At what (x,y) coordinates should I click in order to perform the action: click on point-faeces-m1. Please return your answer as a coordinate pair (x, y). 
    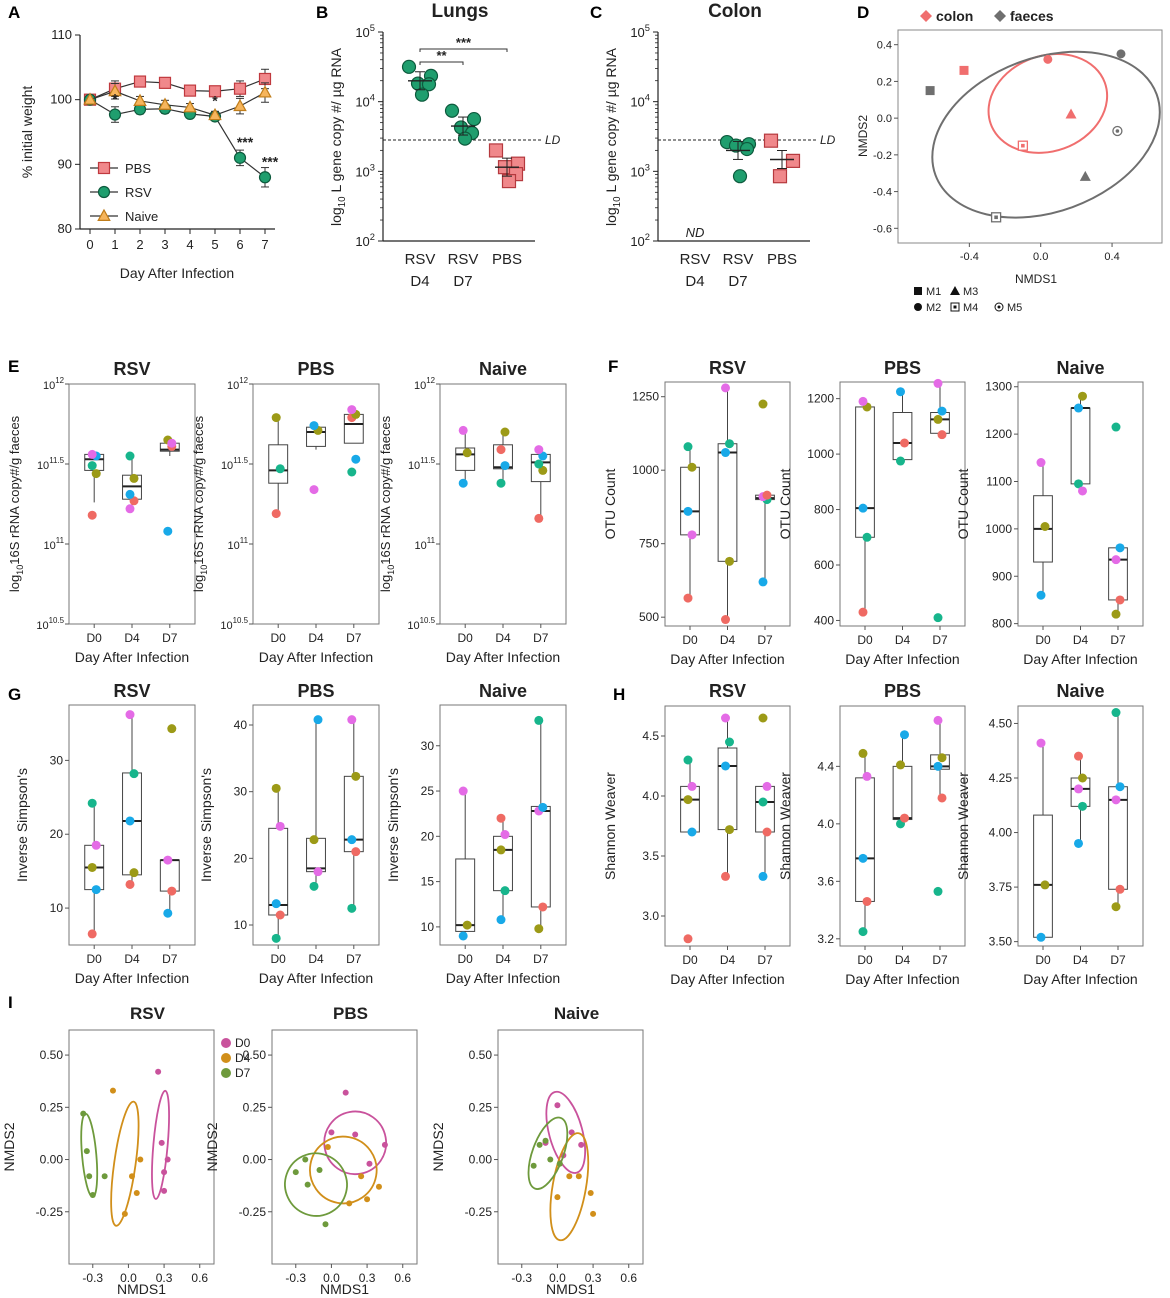
    Looking at the image, I should click on (930, 91).